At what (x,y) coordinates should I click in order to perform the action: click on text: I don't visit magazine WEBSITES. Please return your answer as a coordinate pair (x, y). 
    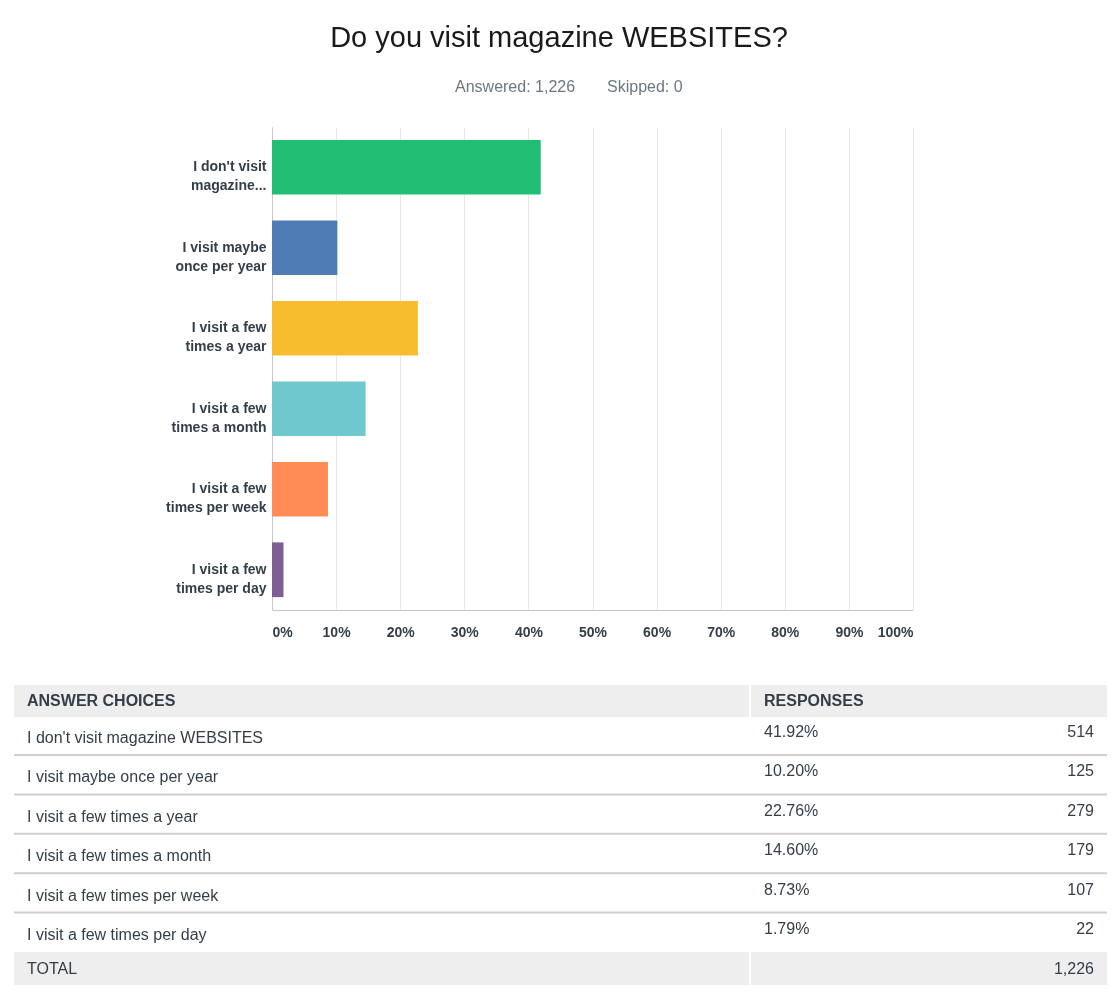
    Looking at the image, I should click on (145, 737).